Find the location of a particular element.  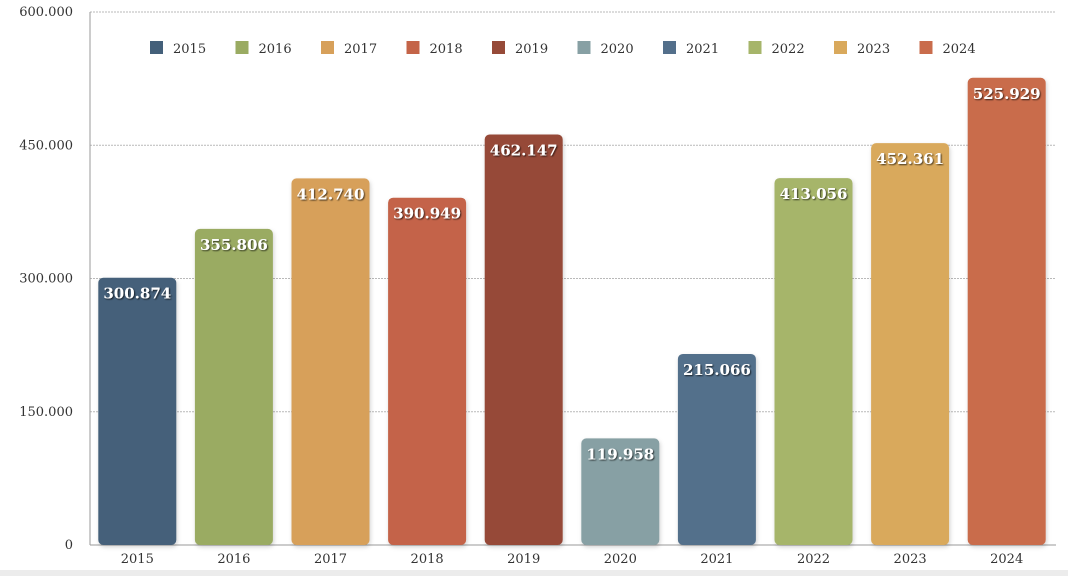

bar-value-label: 390.949 is located at coordinates (427, 214).